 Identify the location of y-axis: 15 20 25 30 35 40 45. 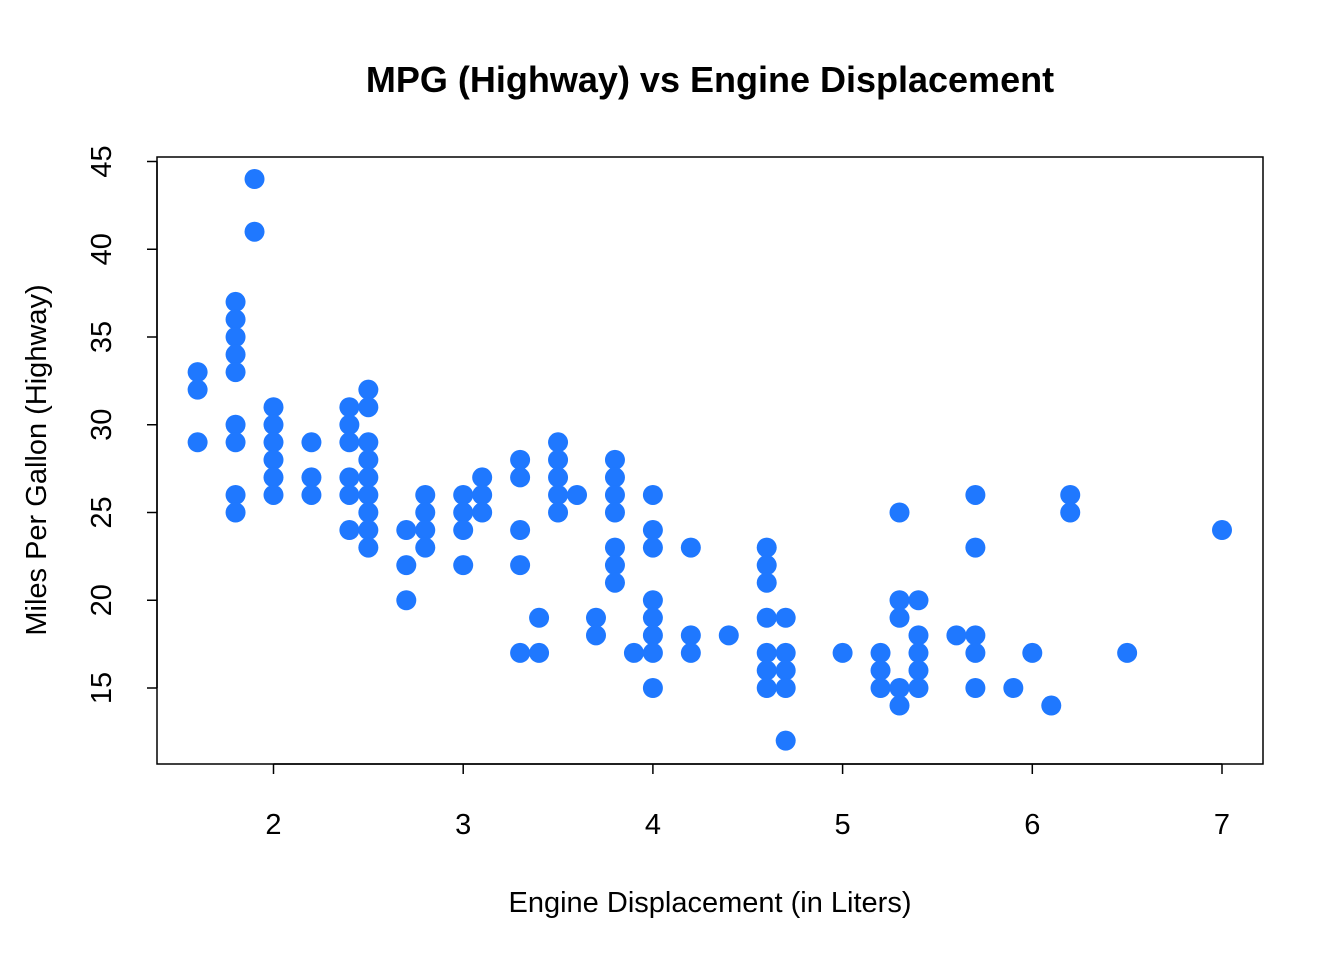
(122, 424).